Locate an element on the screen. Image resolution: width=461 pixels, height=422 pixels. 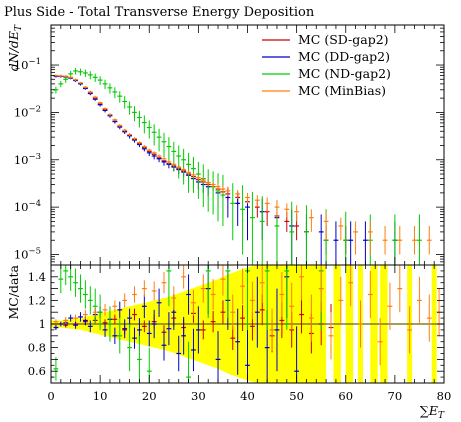
legend-item-mc-minbias: MC (MinBias) is located at coordinates (324, 90).